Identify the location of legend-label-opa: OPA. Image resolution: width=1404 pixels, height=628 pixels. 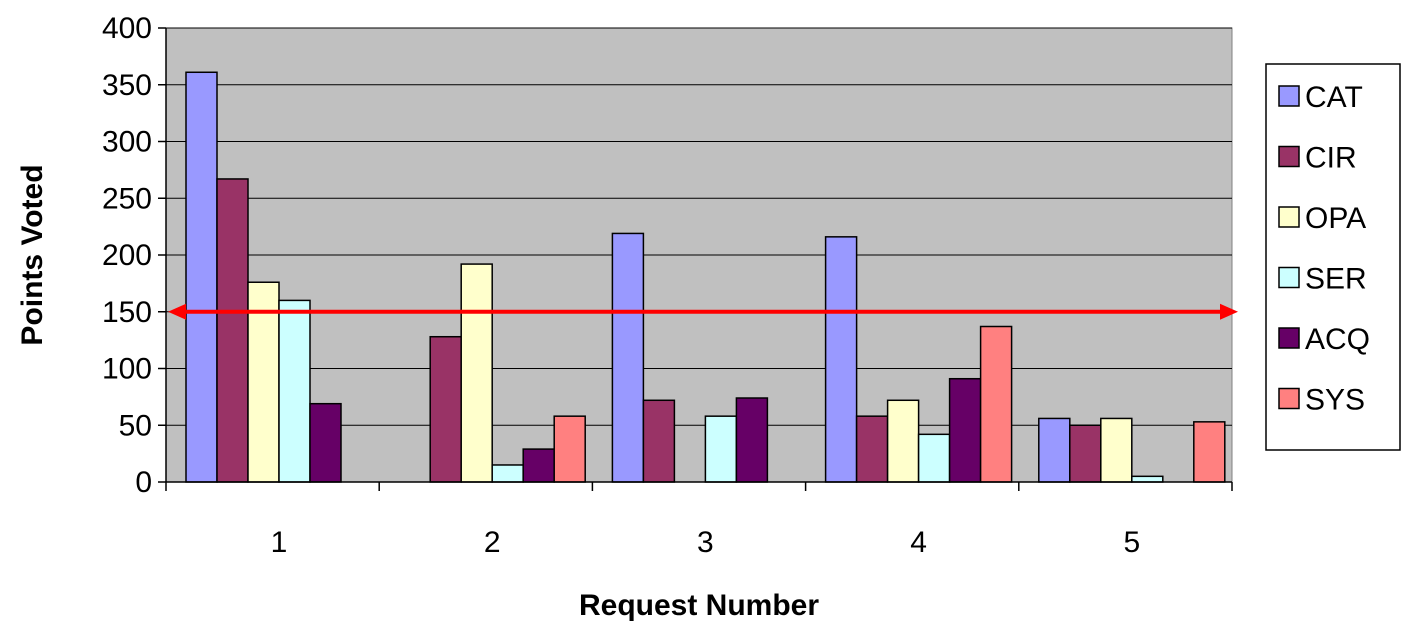
(1335, 218).